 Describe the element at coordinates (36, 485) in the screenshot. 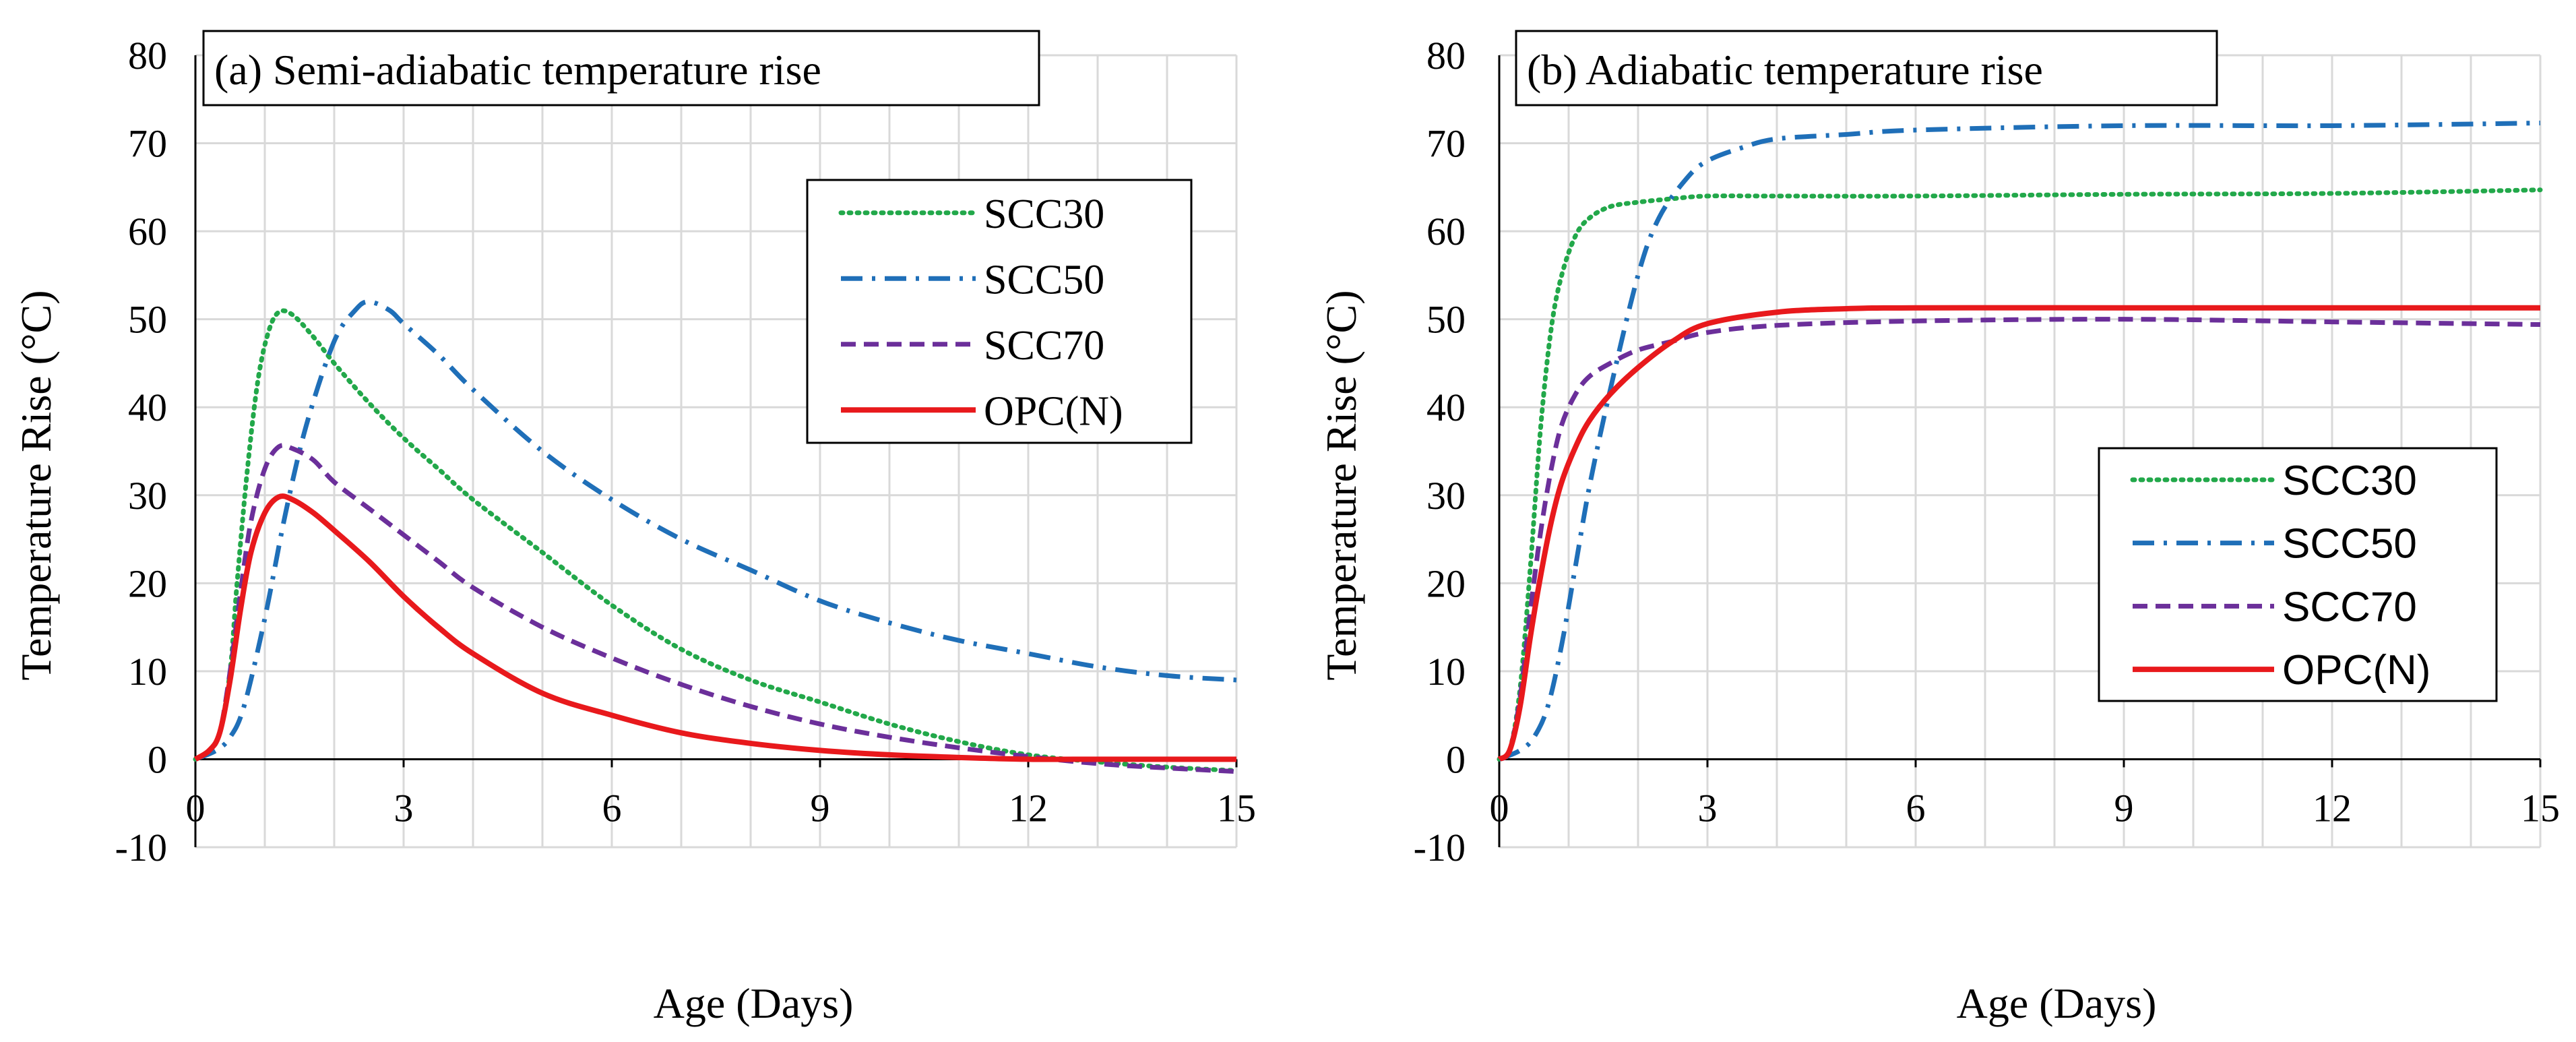

I see `panel-a-y-axis-label: Temperature Rise (°C)` at that location.